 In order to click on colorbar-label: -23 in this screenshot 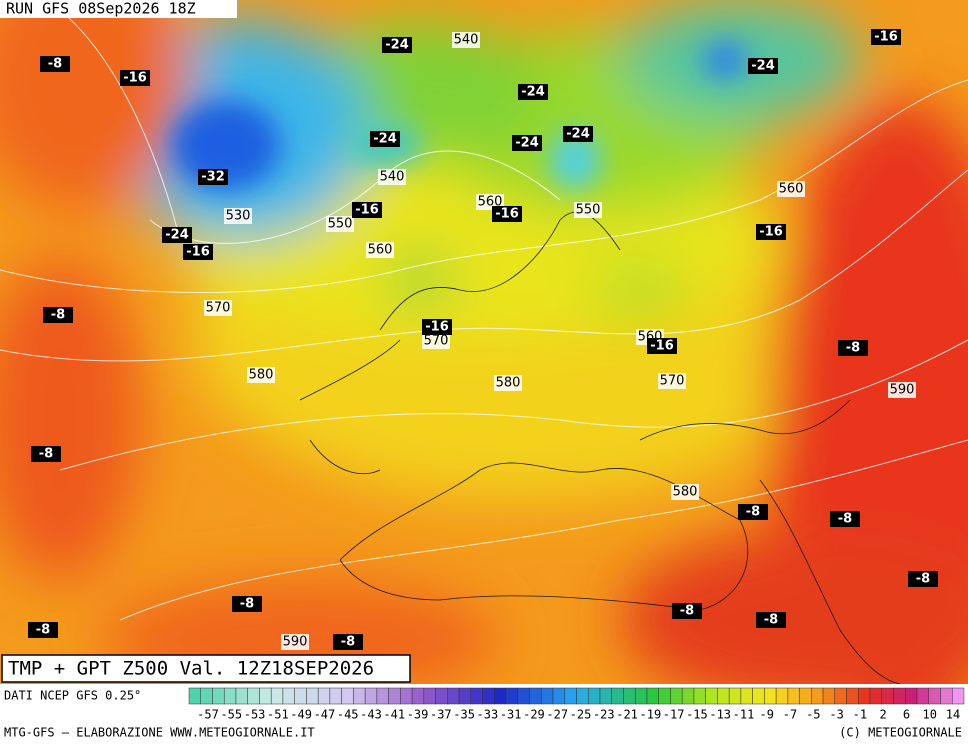, I will do `click(604, 715)`.